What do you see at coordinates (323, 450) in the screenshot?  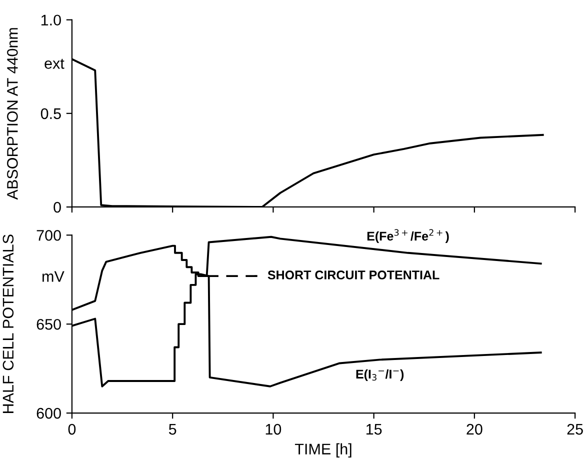 I see `x-axis-title: TIME [h]` at bounding box center [323, 450].